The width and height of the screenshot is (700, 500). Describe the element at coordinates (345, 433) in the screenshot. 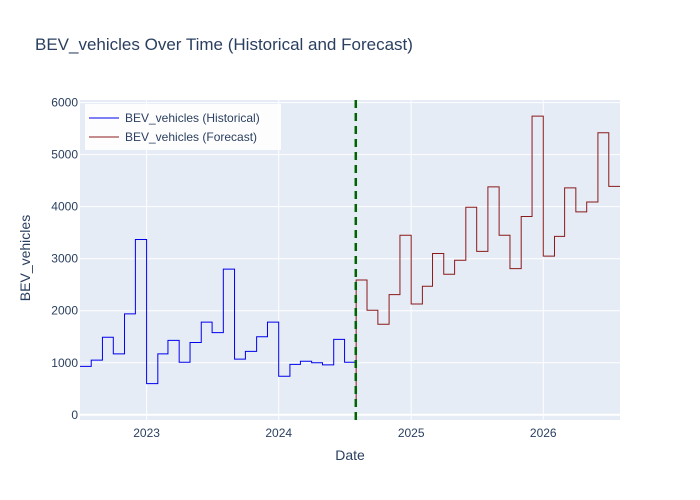

I see `x-tick-labels: 2023 2024 2025 2026` at that location.